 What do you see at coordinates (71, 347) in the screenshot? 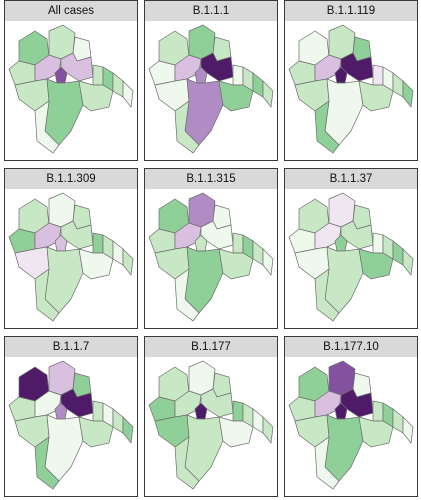
I see `facet-title: B.1.1.7` at bounding box center [71, 347].